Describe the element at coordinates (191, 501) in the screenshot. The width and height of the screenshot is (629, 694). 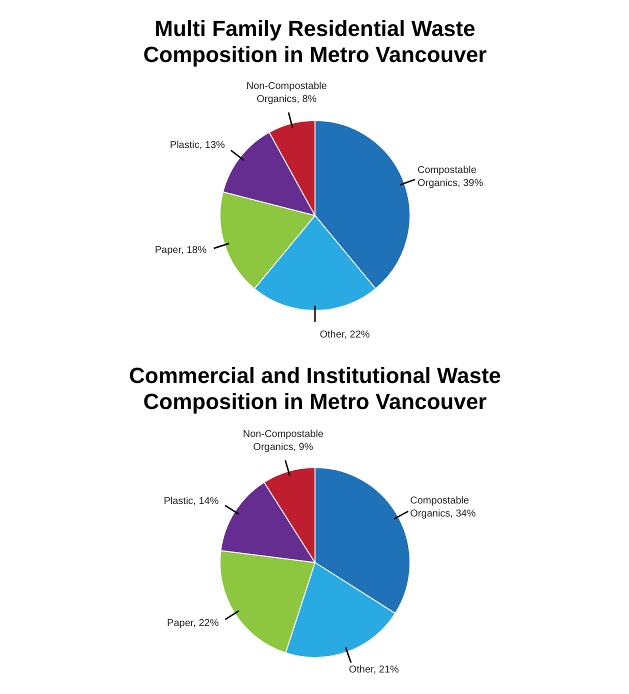
I see `slice-label: Plastic, 14%` at that location.